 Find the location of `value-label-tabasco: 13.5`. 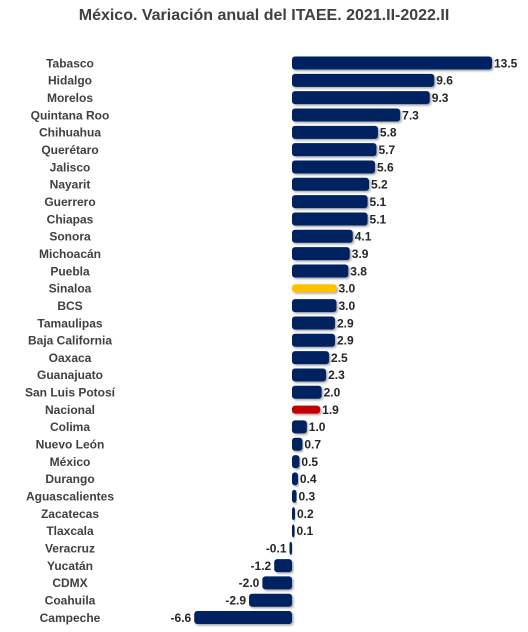

value-label-tabasco: 13.5 is located at coordinates (506, 63).